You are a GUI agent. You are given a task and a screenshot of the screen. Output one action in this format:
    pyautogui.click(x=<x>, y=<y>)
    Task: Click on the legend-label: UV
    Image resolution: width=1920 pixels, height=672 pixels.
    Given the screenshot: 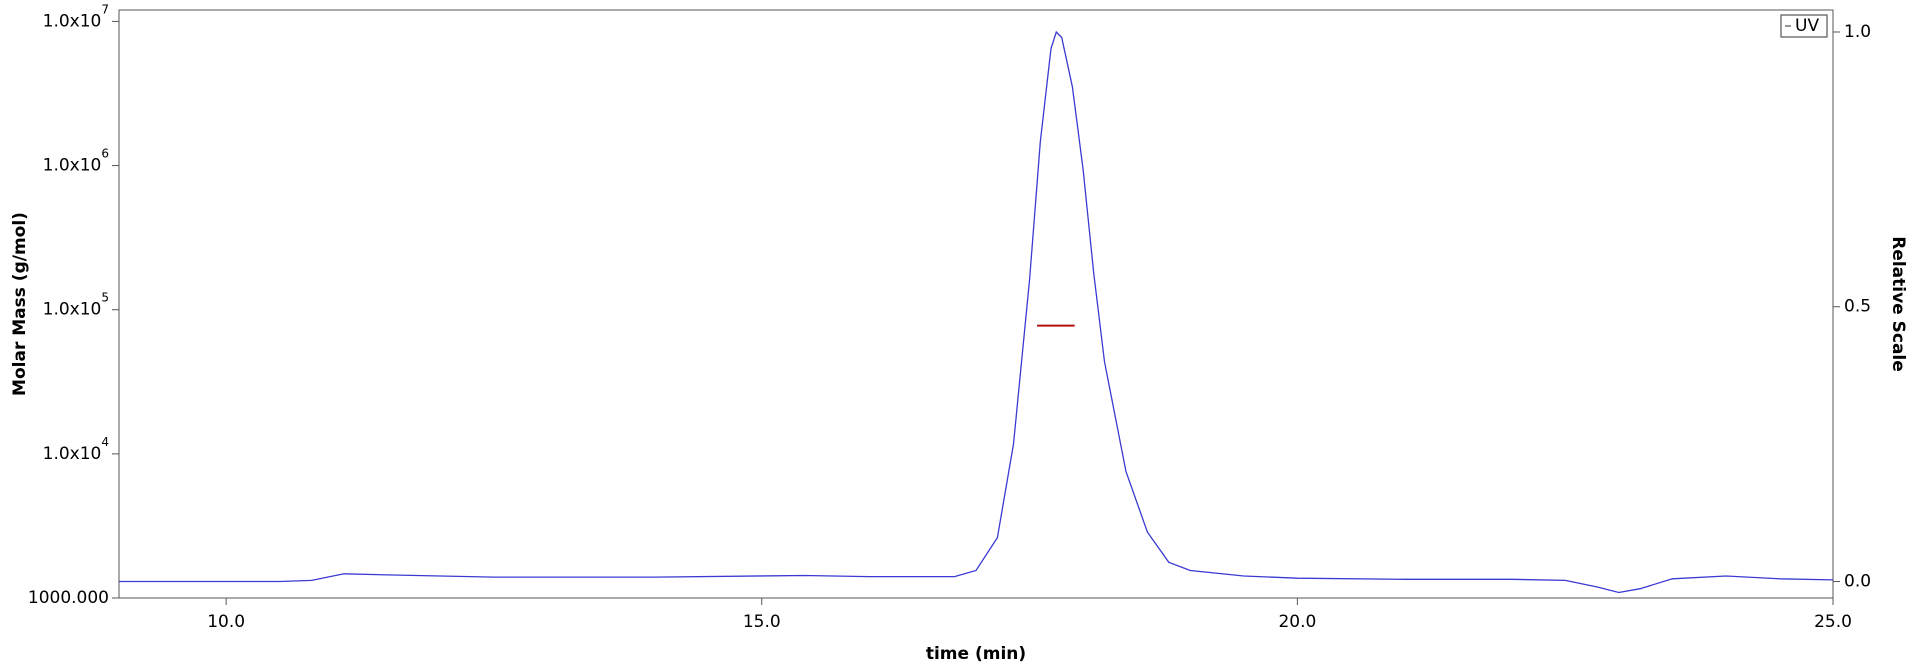 What is the action you would take?
    pyautogui.click(x=1807, y=26)
    